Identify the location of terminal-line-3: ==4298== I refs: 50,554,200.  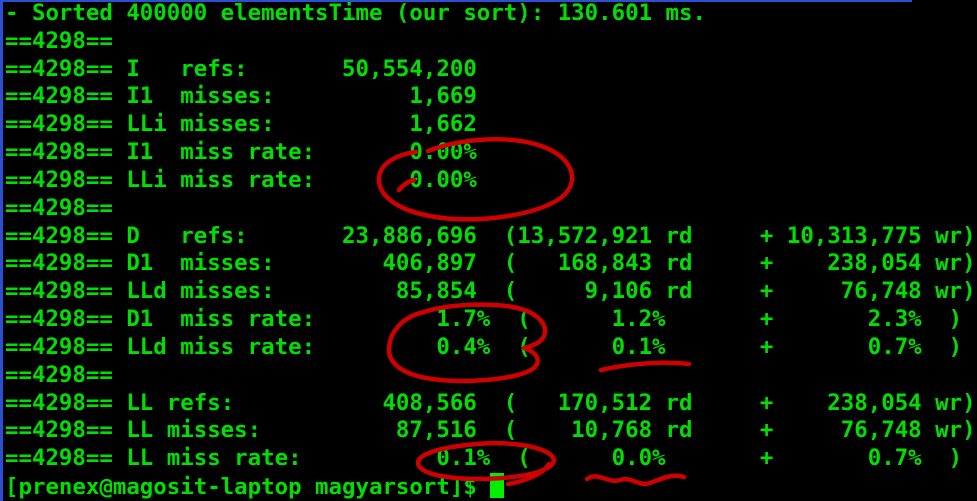
(241, 68).